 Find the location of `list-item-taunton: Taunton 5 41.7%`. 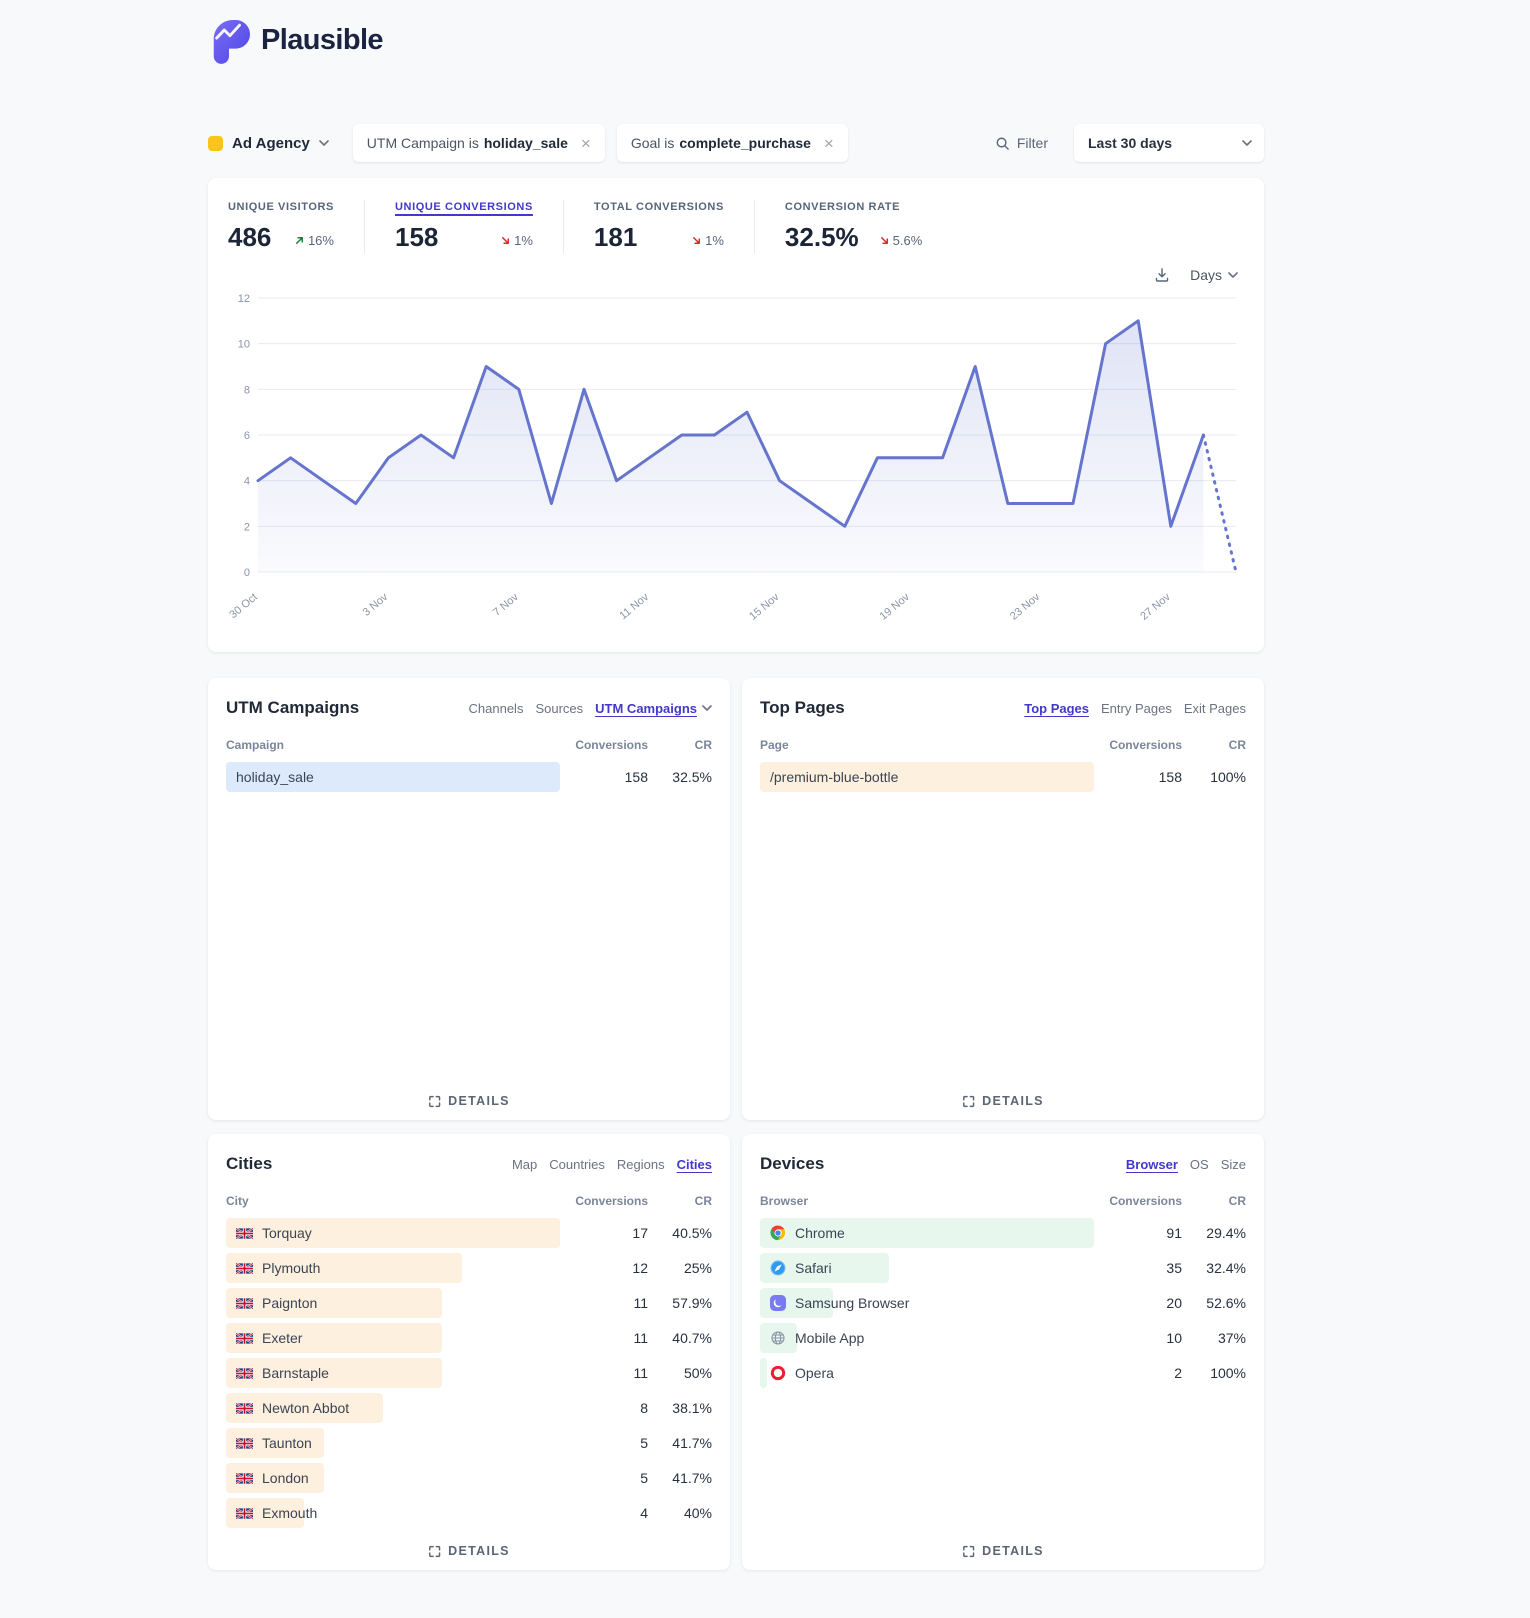

list-item-taunton: Taunton 5 41.7% is located at coordinates (469, 1443).